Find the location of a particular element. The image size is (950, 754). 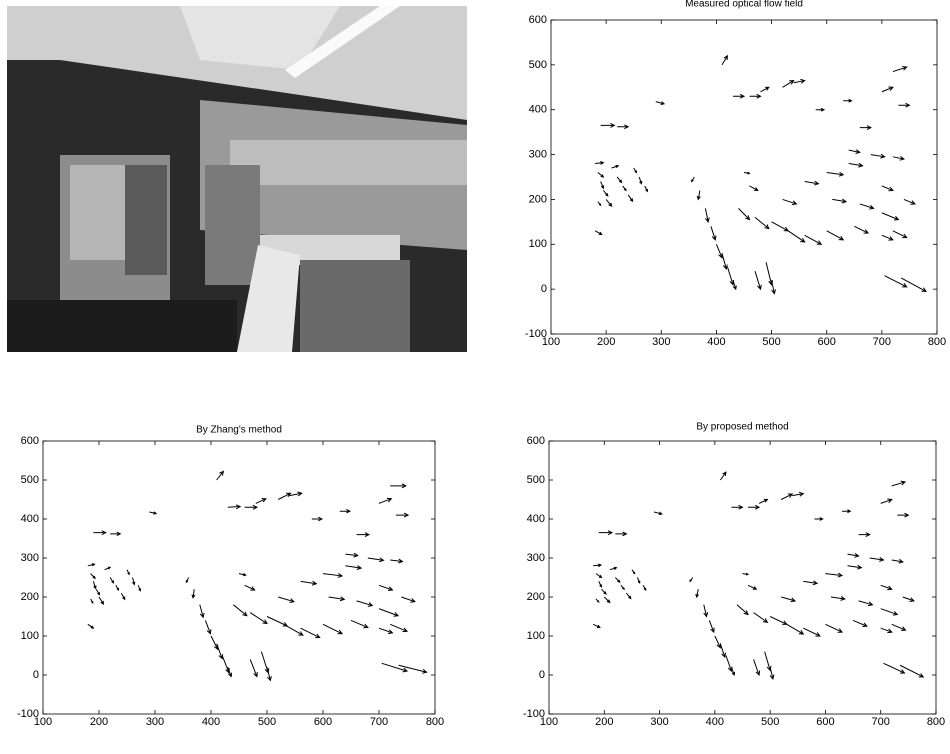

x-tick-label: 700 is located at coordinates (882, 342).